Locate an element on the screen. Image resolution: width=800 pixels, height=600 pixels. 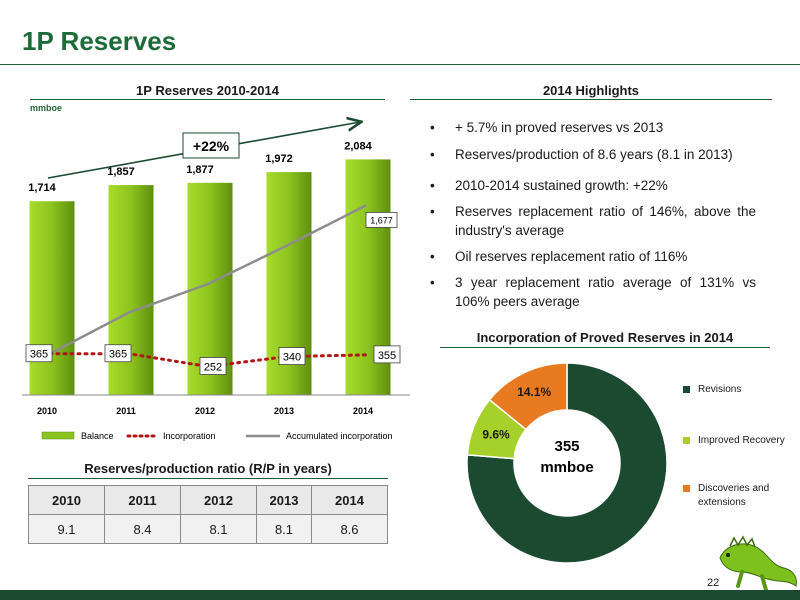
donut-slice-revisions is located at coordinates (567, 463).